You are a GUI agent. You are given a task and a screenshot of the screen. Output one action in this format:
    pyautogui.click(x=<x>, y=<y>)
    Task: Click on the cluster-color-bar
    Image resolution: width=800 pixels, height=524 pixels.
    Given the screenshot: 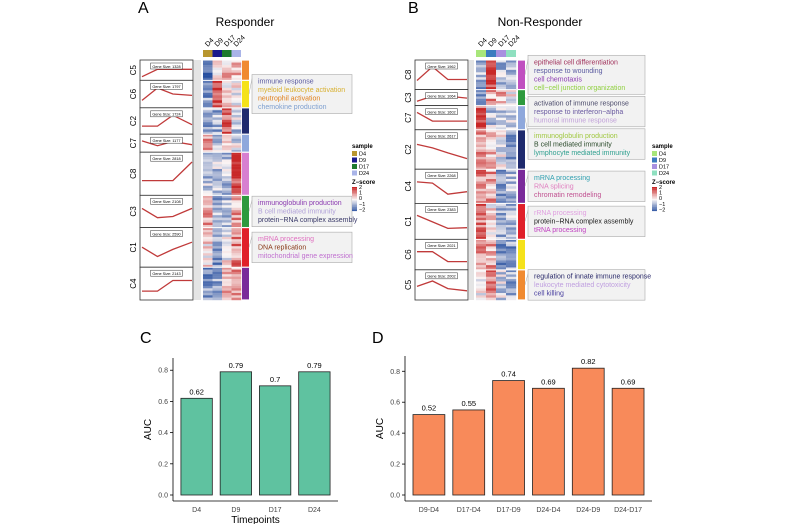 What is the action you would take?
    pyautogui.click(x=521, y=149)
    